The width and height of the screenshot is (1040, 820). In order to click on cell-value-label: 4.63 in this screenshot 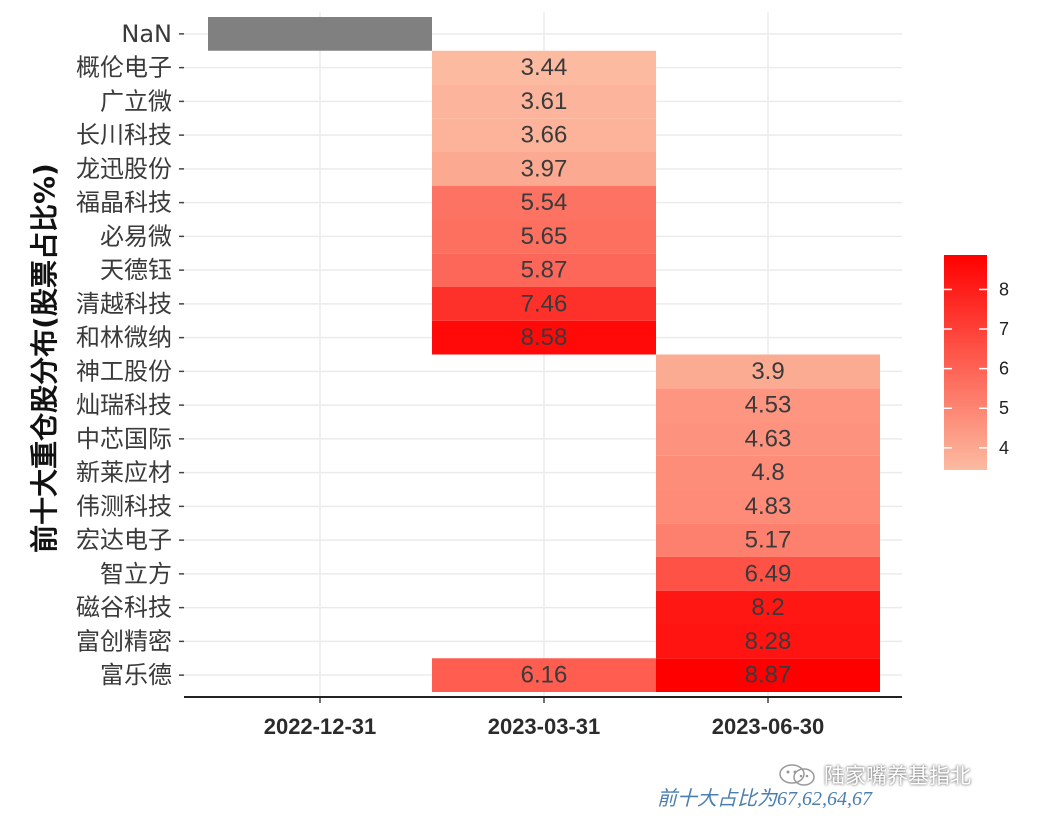, I will do `click(768, 438)`.